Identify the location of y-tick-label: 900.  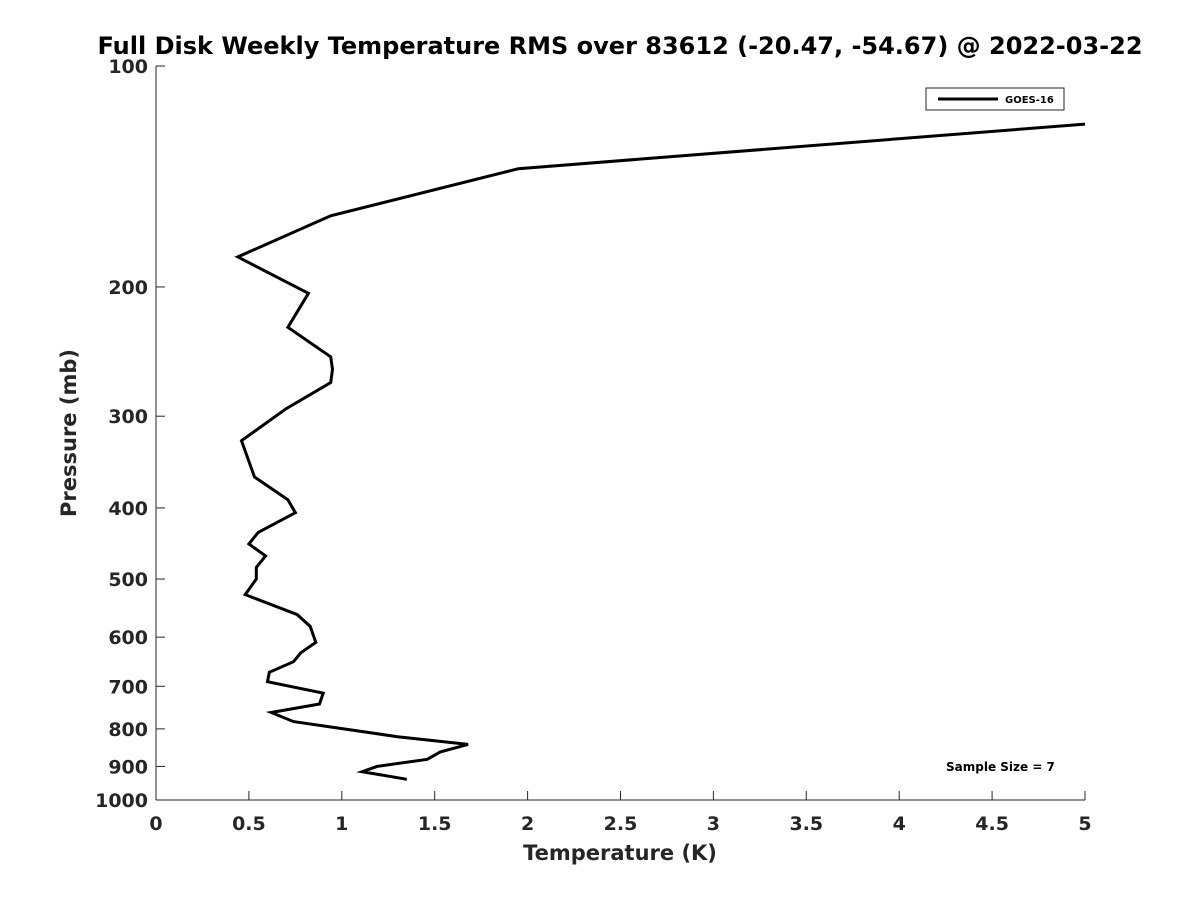
(128, 767).